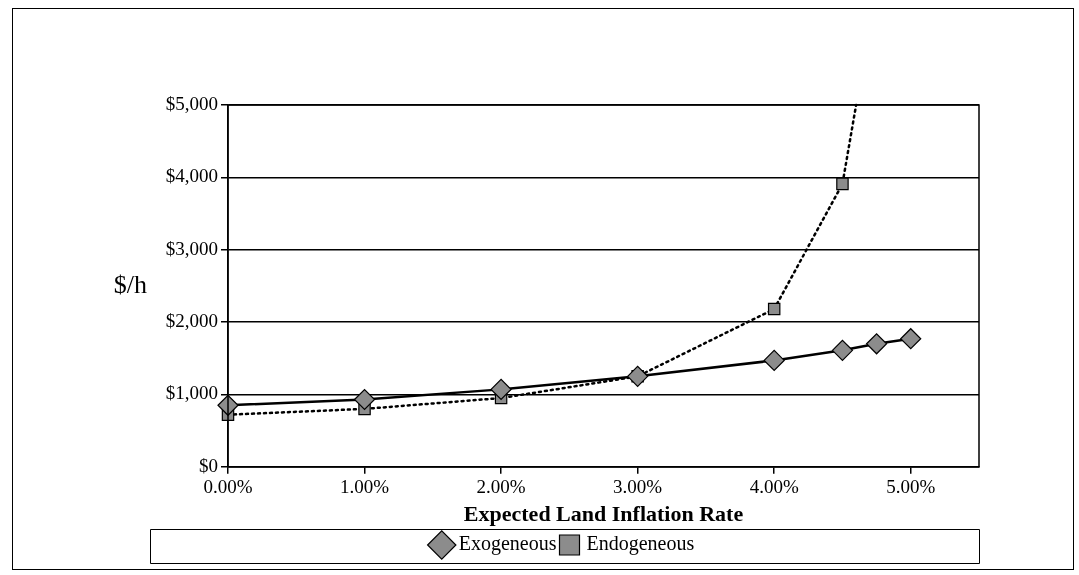 This screenshot has height=575, width=1079. I want to click on y-axis-title: $/h, so click(130, 284).